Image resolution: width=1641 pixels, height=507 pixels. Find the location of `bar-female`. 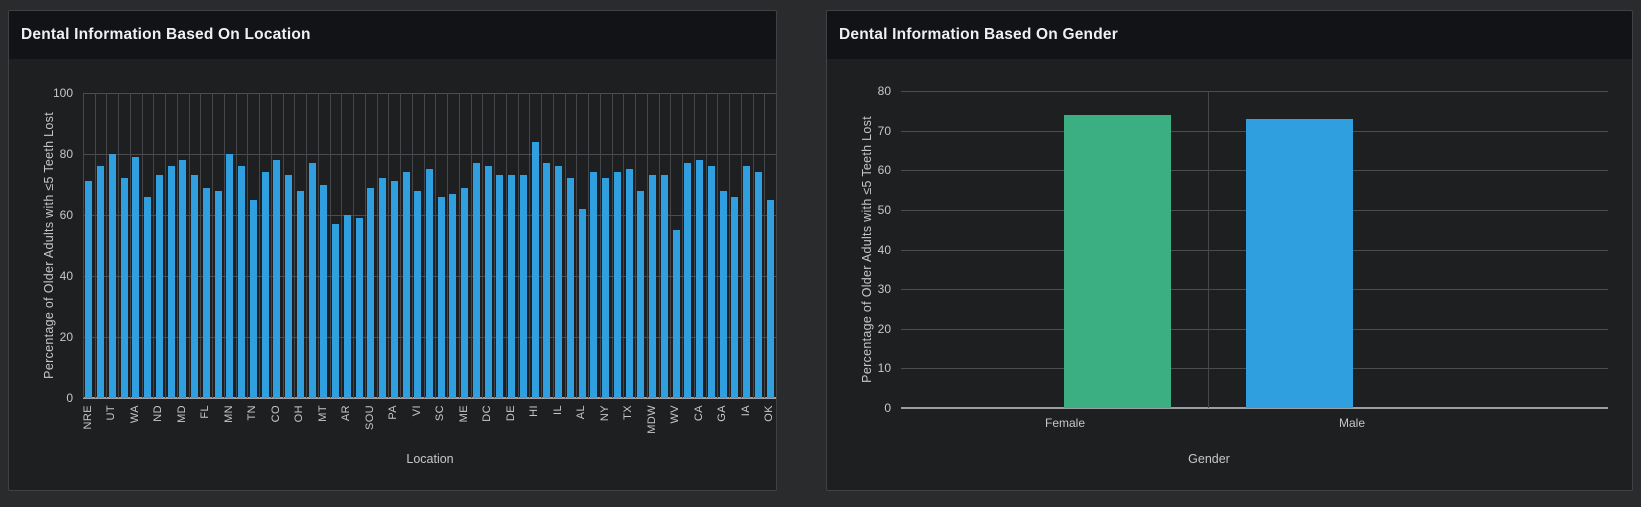

bar-female is located at coordinates (1117, 261).